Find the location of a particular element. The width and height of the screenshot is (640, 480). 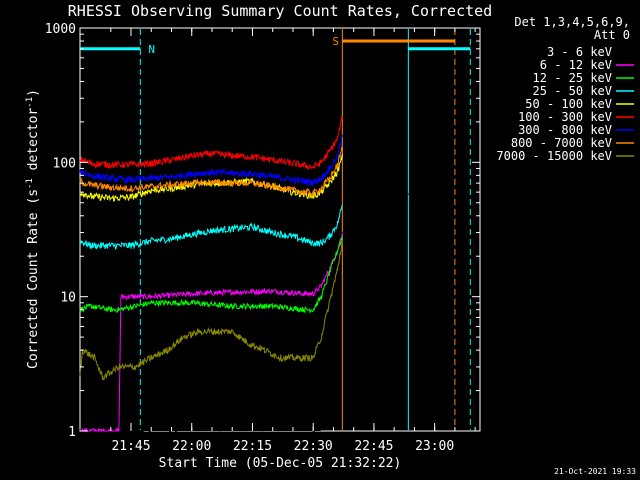

y-tick-label: 100 is located at coordinates (64, 163).